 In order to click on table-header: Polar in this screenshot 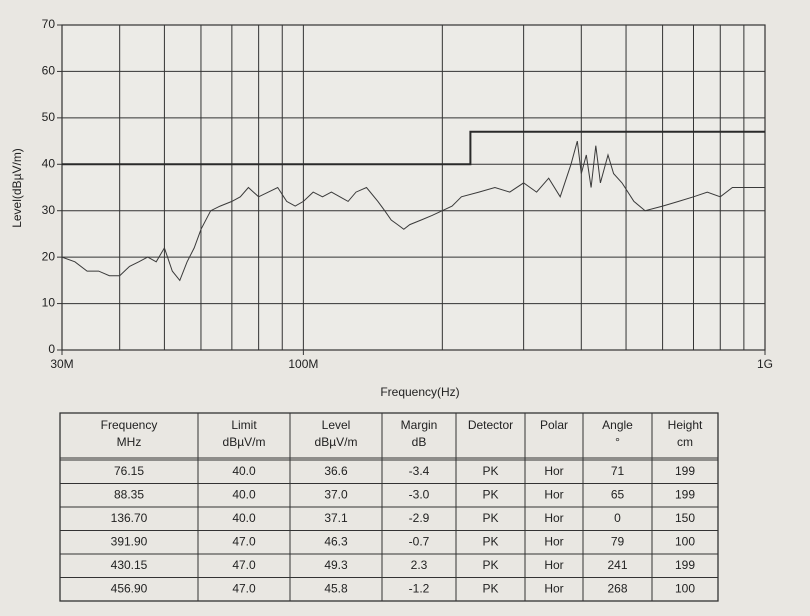, I will do `click(554, 425)`.